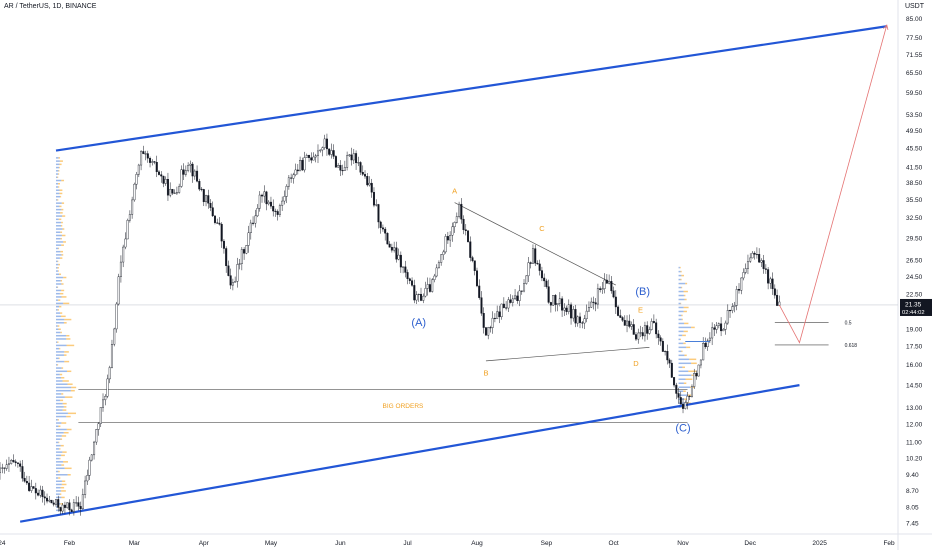 The image size is (932, 550). What do you see at coordinates (477, 543) in the screenshot?
I see `x-tick-label: Aug` at bounding box center [477, 543].